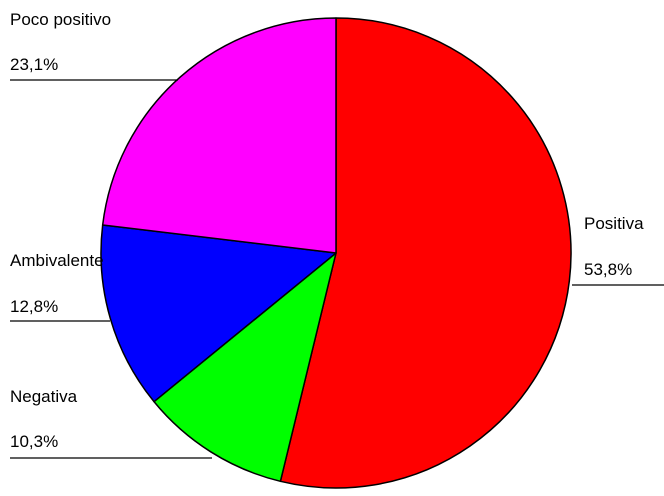 This screenshot has height=496, width=664. Describe the element at coordinates (608, 269) in the screenshot. I see `slice-percent-positiva: 53,8%` at that location.